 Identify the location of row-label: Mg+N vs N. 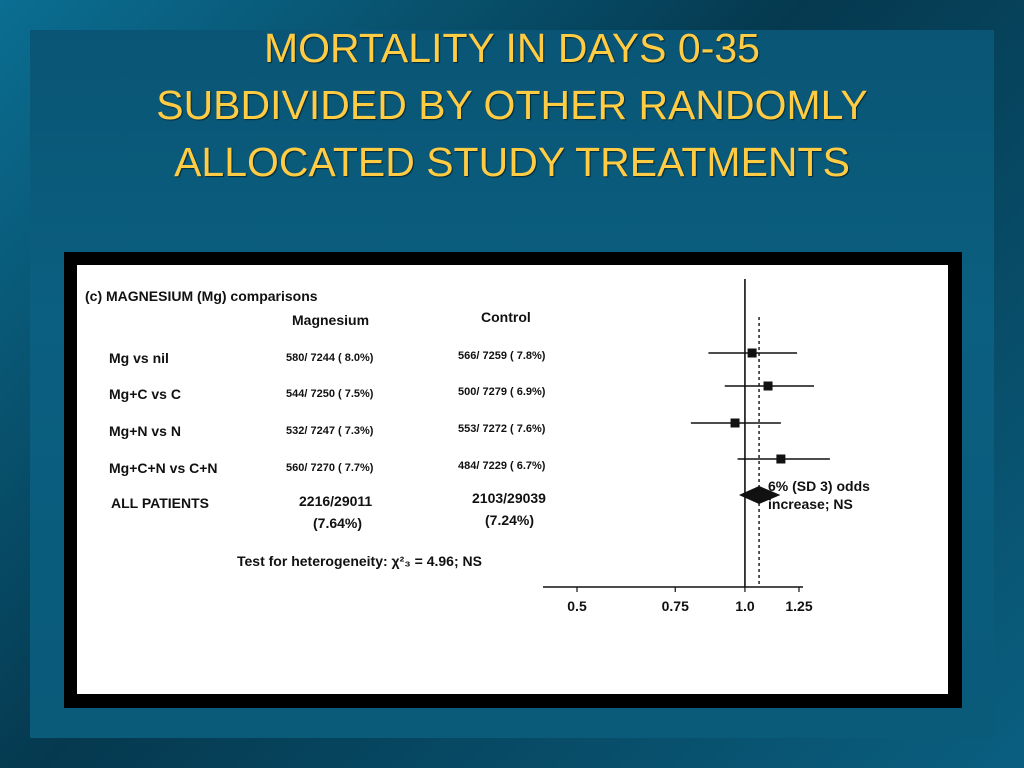
(145, 431).